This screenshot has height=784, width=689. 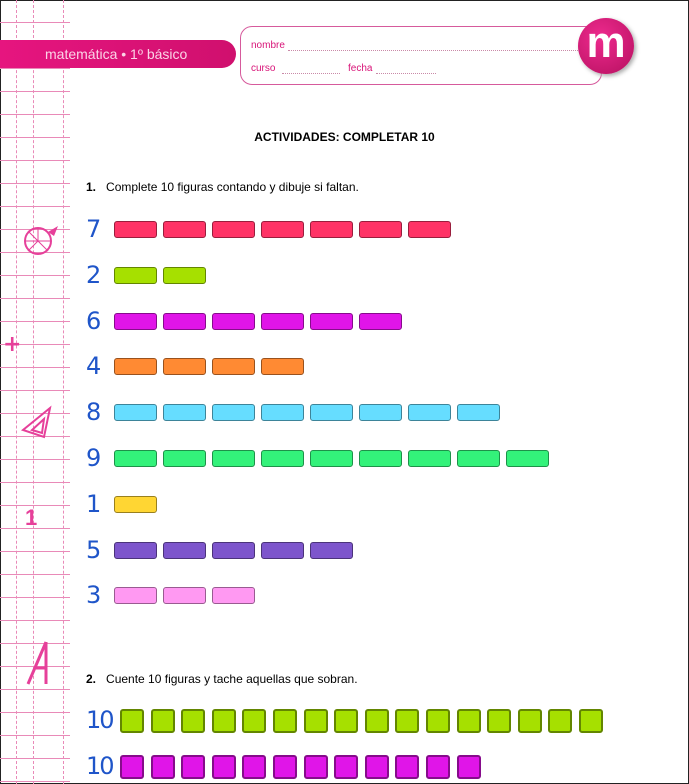 I want to click on question-number: 1., so click(x=91, y=187).